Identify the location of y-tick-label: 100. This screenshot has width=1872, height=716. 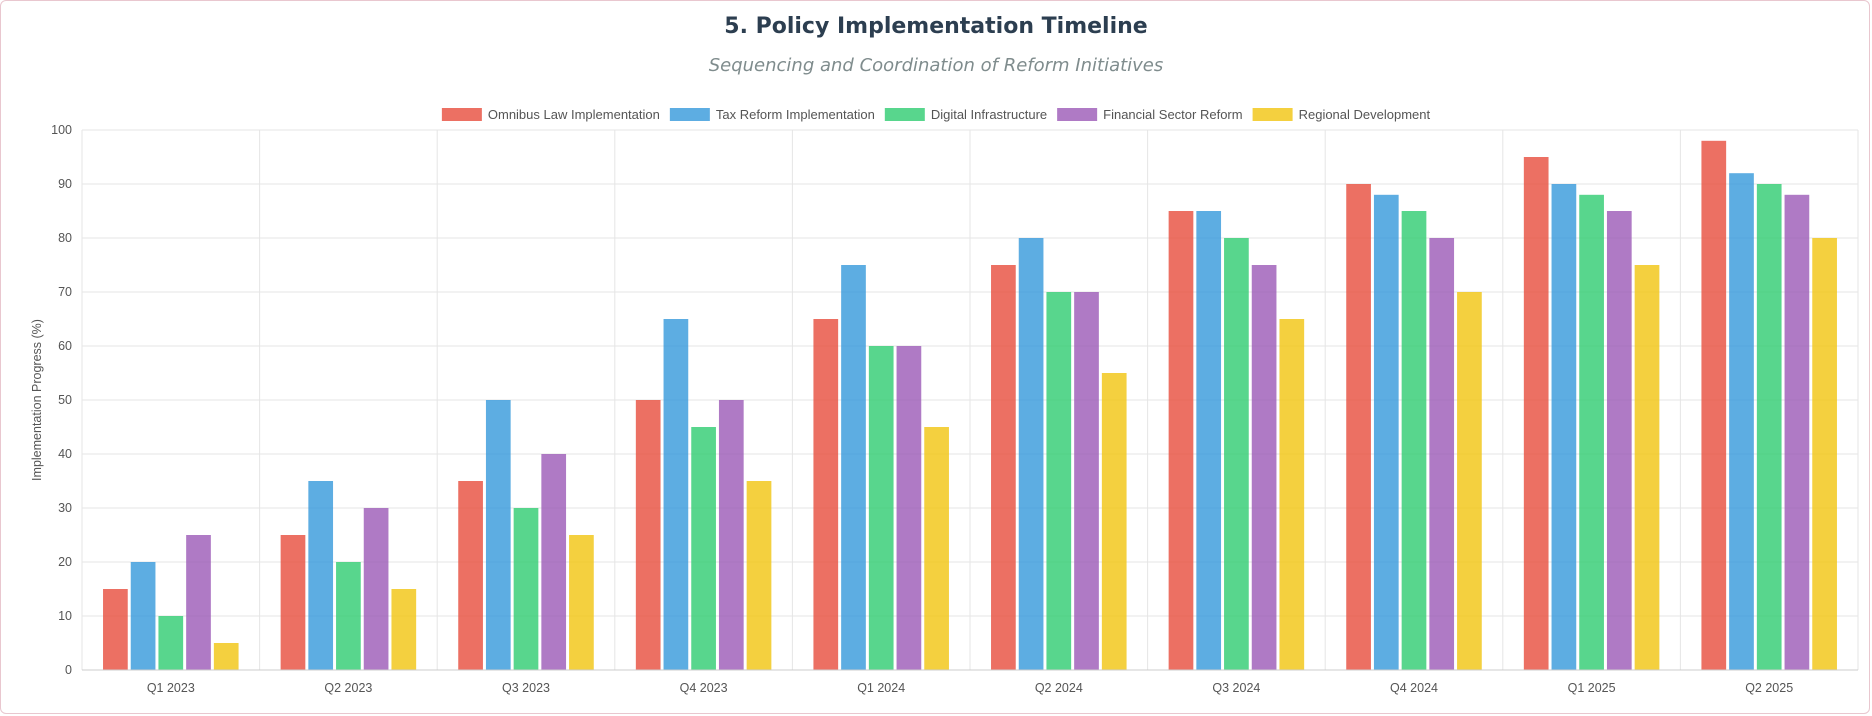
(61, 130).